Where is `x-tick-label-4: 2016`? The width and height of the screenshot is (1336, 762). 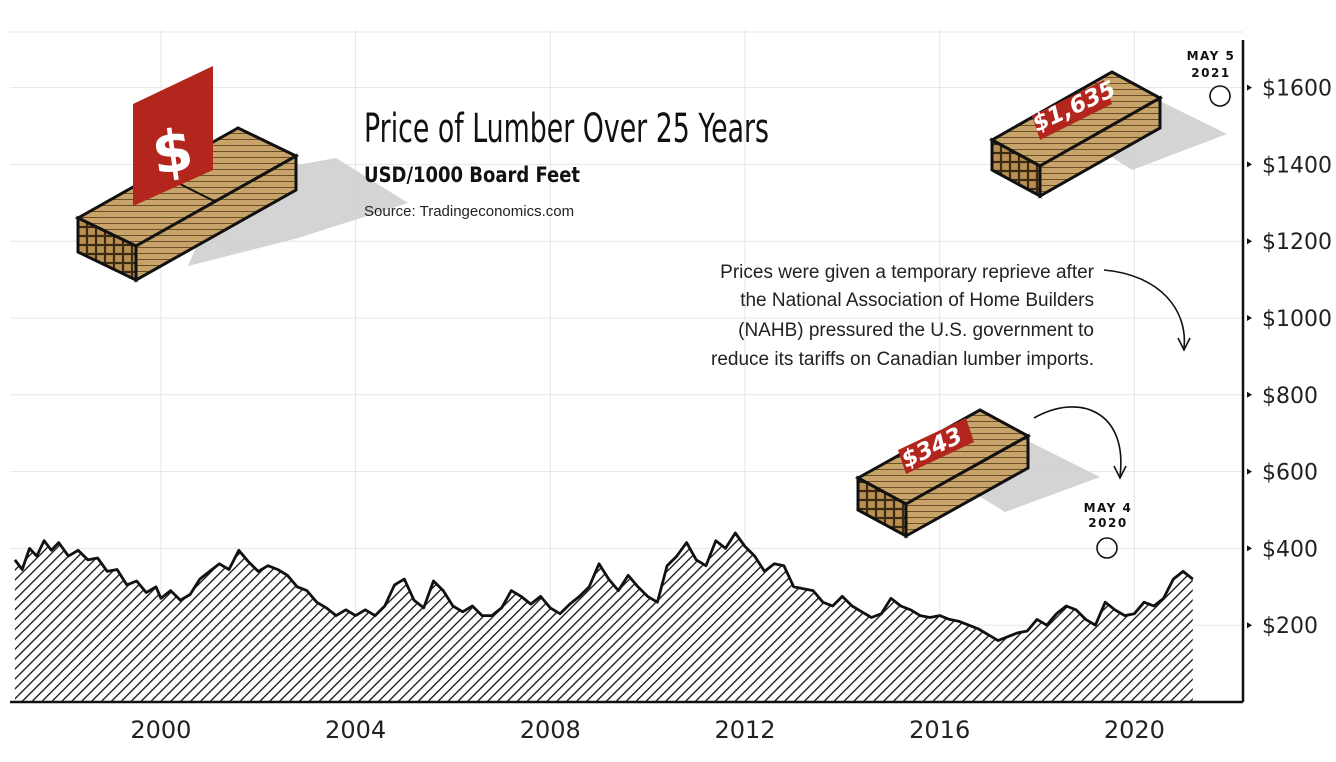
x-tick-label-4: 2016 is located at coordinates (939, 730).